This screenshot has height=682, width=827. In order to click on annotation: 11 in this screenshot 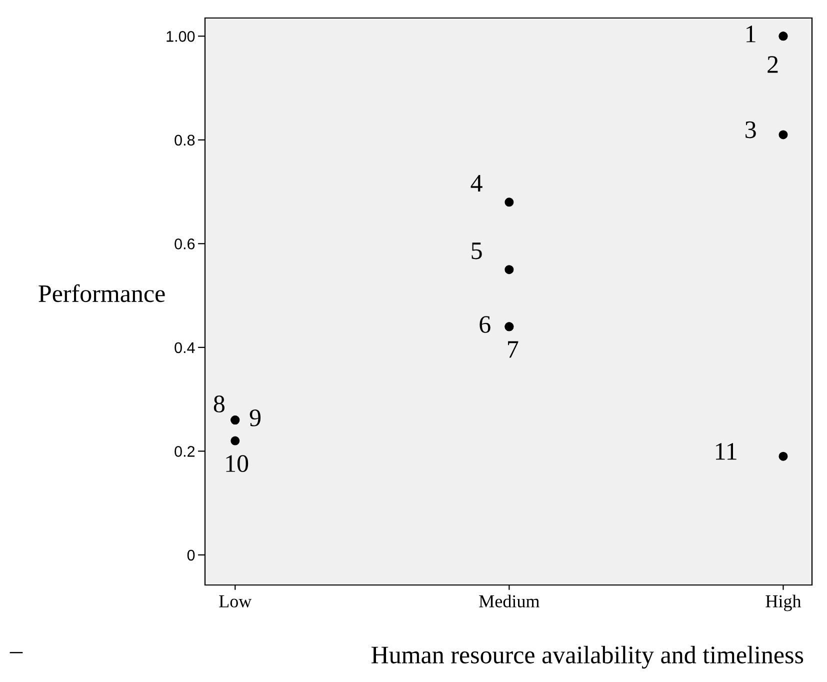, I will do `click(726, 451)`.